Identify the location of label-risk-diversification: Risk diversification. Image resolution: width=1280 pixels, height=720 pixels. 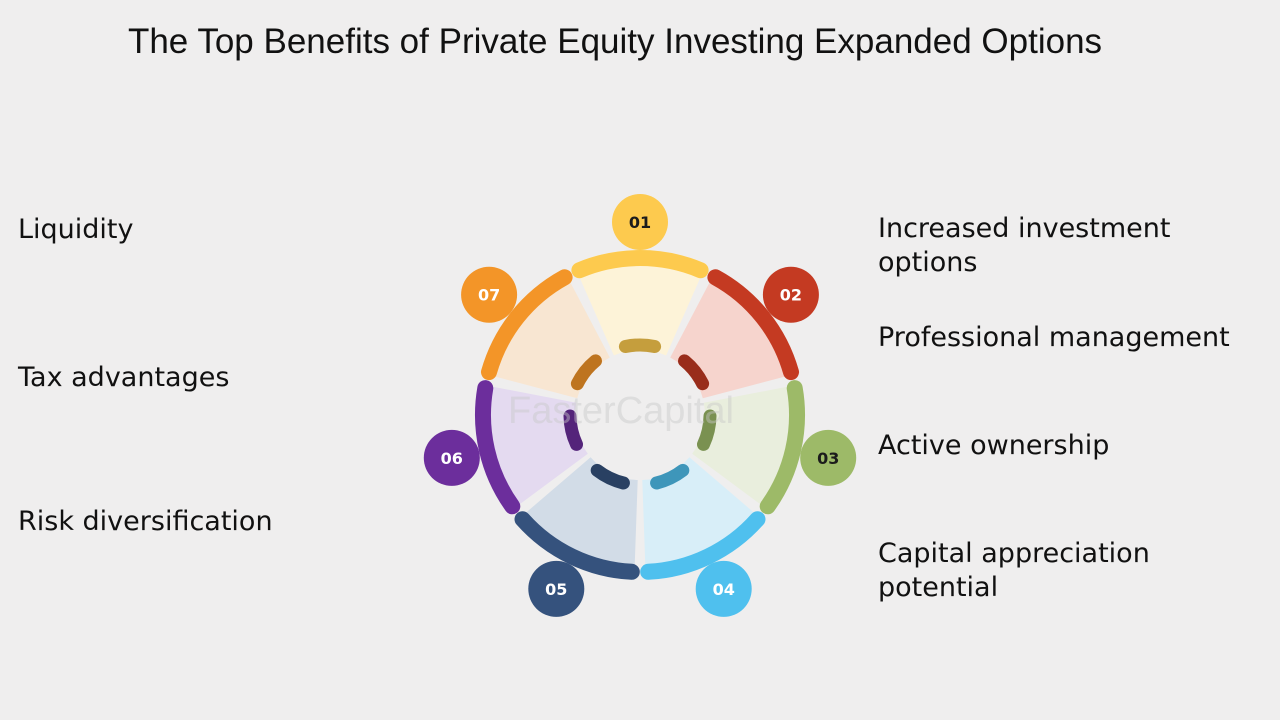
(145, 521).